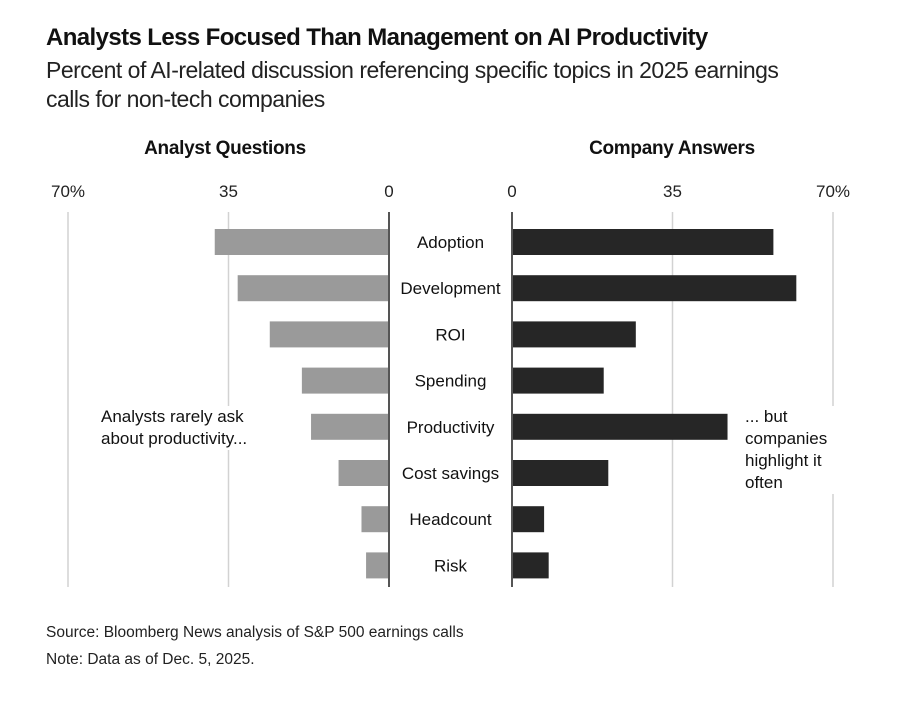 The width and height of the screenshot is (900, 707). What do you see at coordinates (451, 381) in the screenshot?
I see `category-label-spending: Spending` at bounding box center [451, 381].